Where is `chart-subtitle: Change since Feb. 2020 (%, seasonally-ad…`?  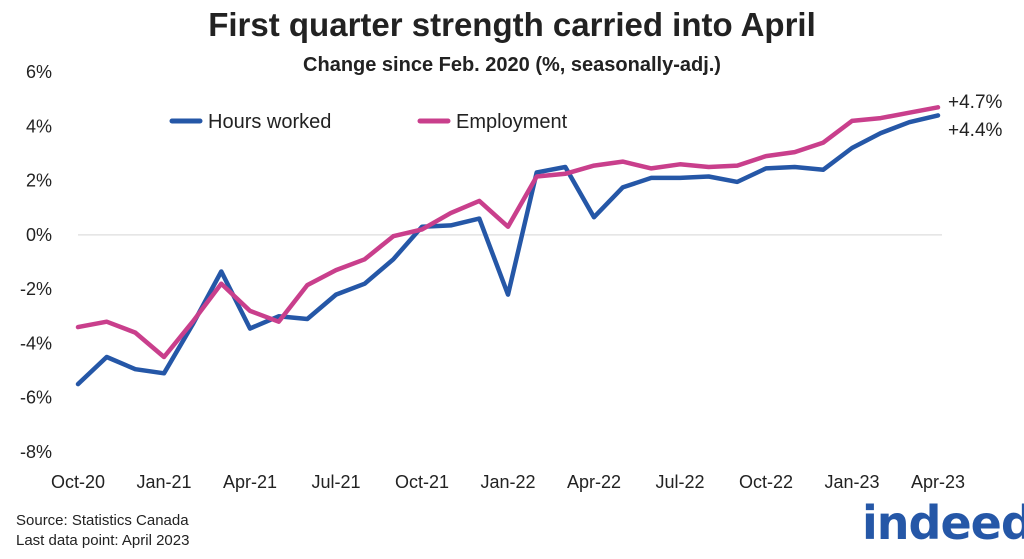
chart-subtitle: Change since Feb. 2020 (%, seasonally-ad… is located at coordinates (512, 65).